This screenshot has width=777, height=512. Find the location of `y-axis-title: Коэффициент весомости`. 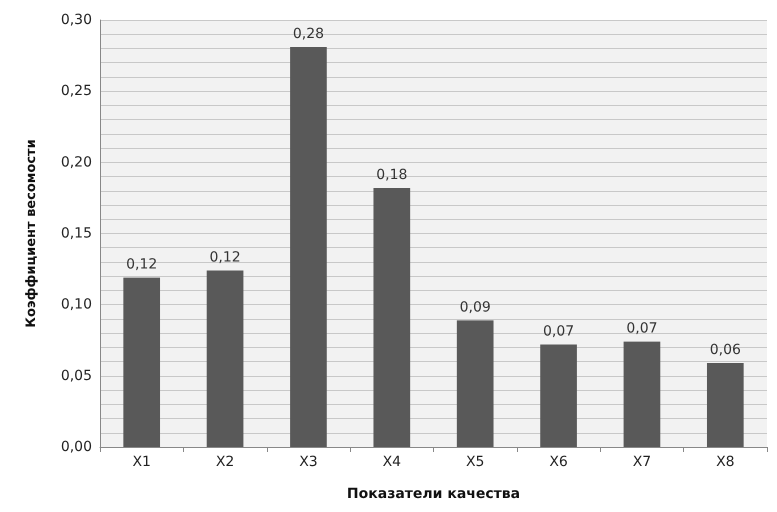

y-axis-title: Коэффициент весомости is located at coordinates (31, 233).